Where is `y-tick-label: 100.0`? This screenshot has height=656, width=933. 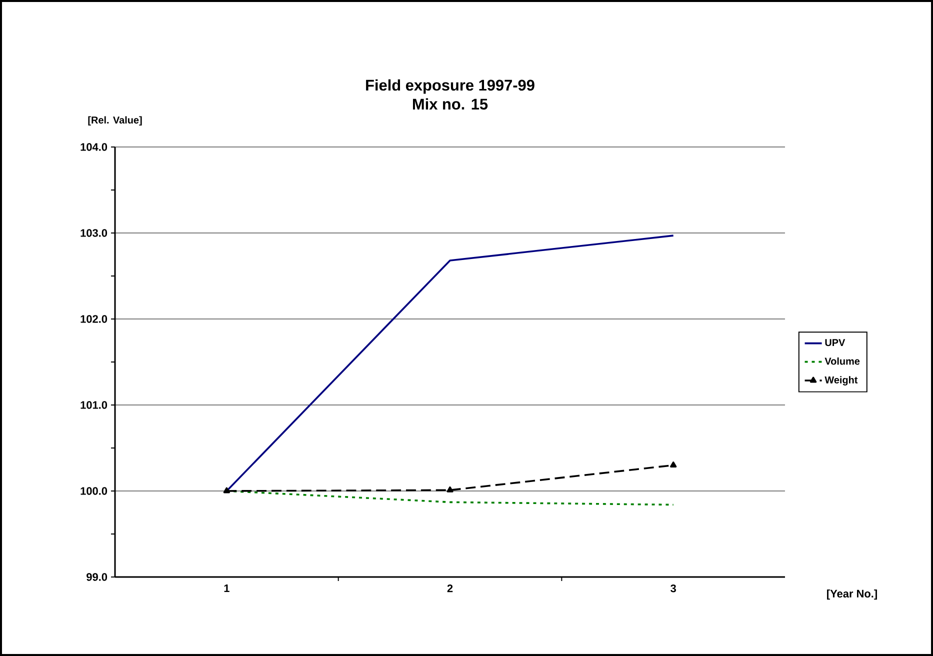
y-tick-label: 100.0 is located at coordinates (94, 491).